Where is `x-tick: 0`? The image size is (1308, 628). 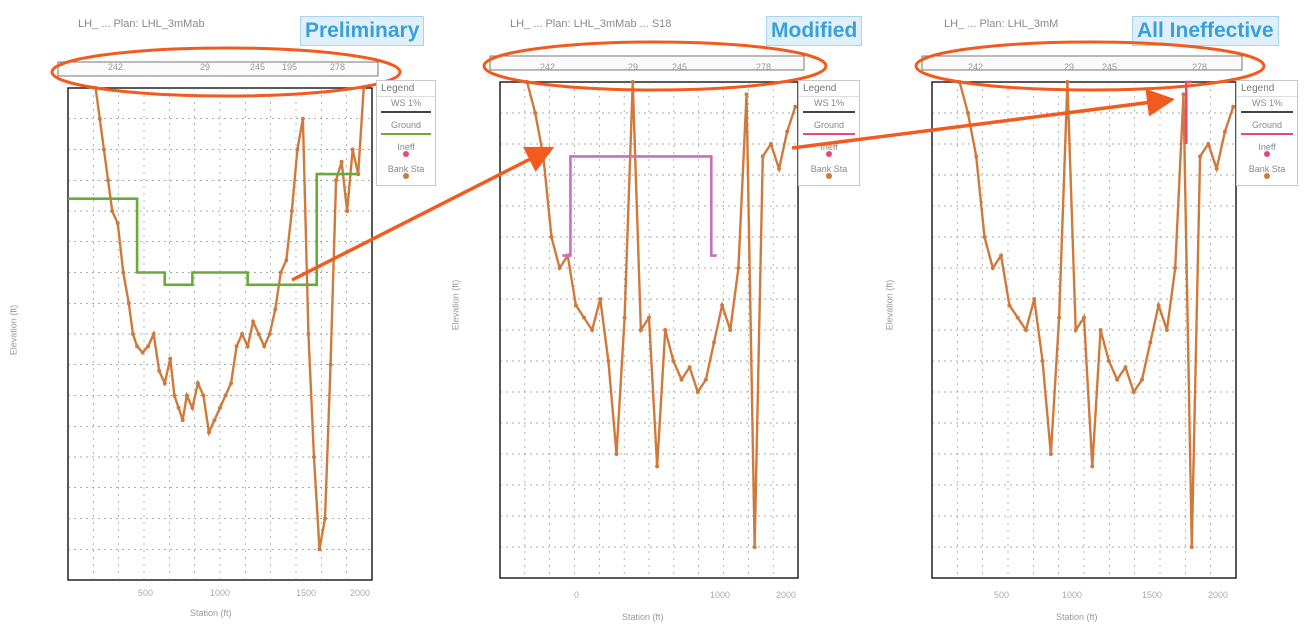
x-tick: 0 is located at coordinates (577, 595).